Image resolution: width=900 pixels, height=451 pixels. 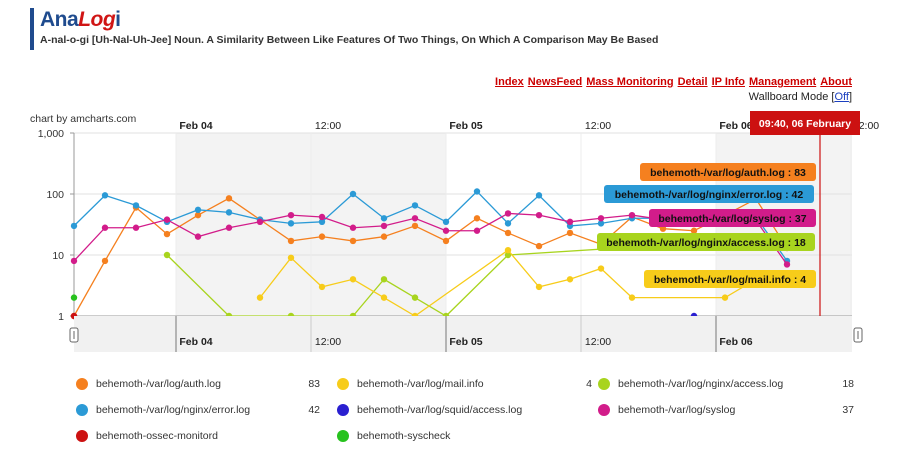 What do you see at coordinates (788, 97) in the screenshot?
I see `wallboard-label: Wallboard Mode` at bounding box center [788, 97].